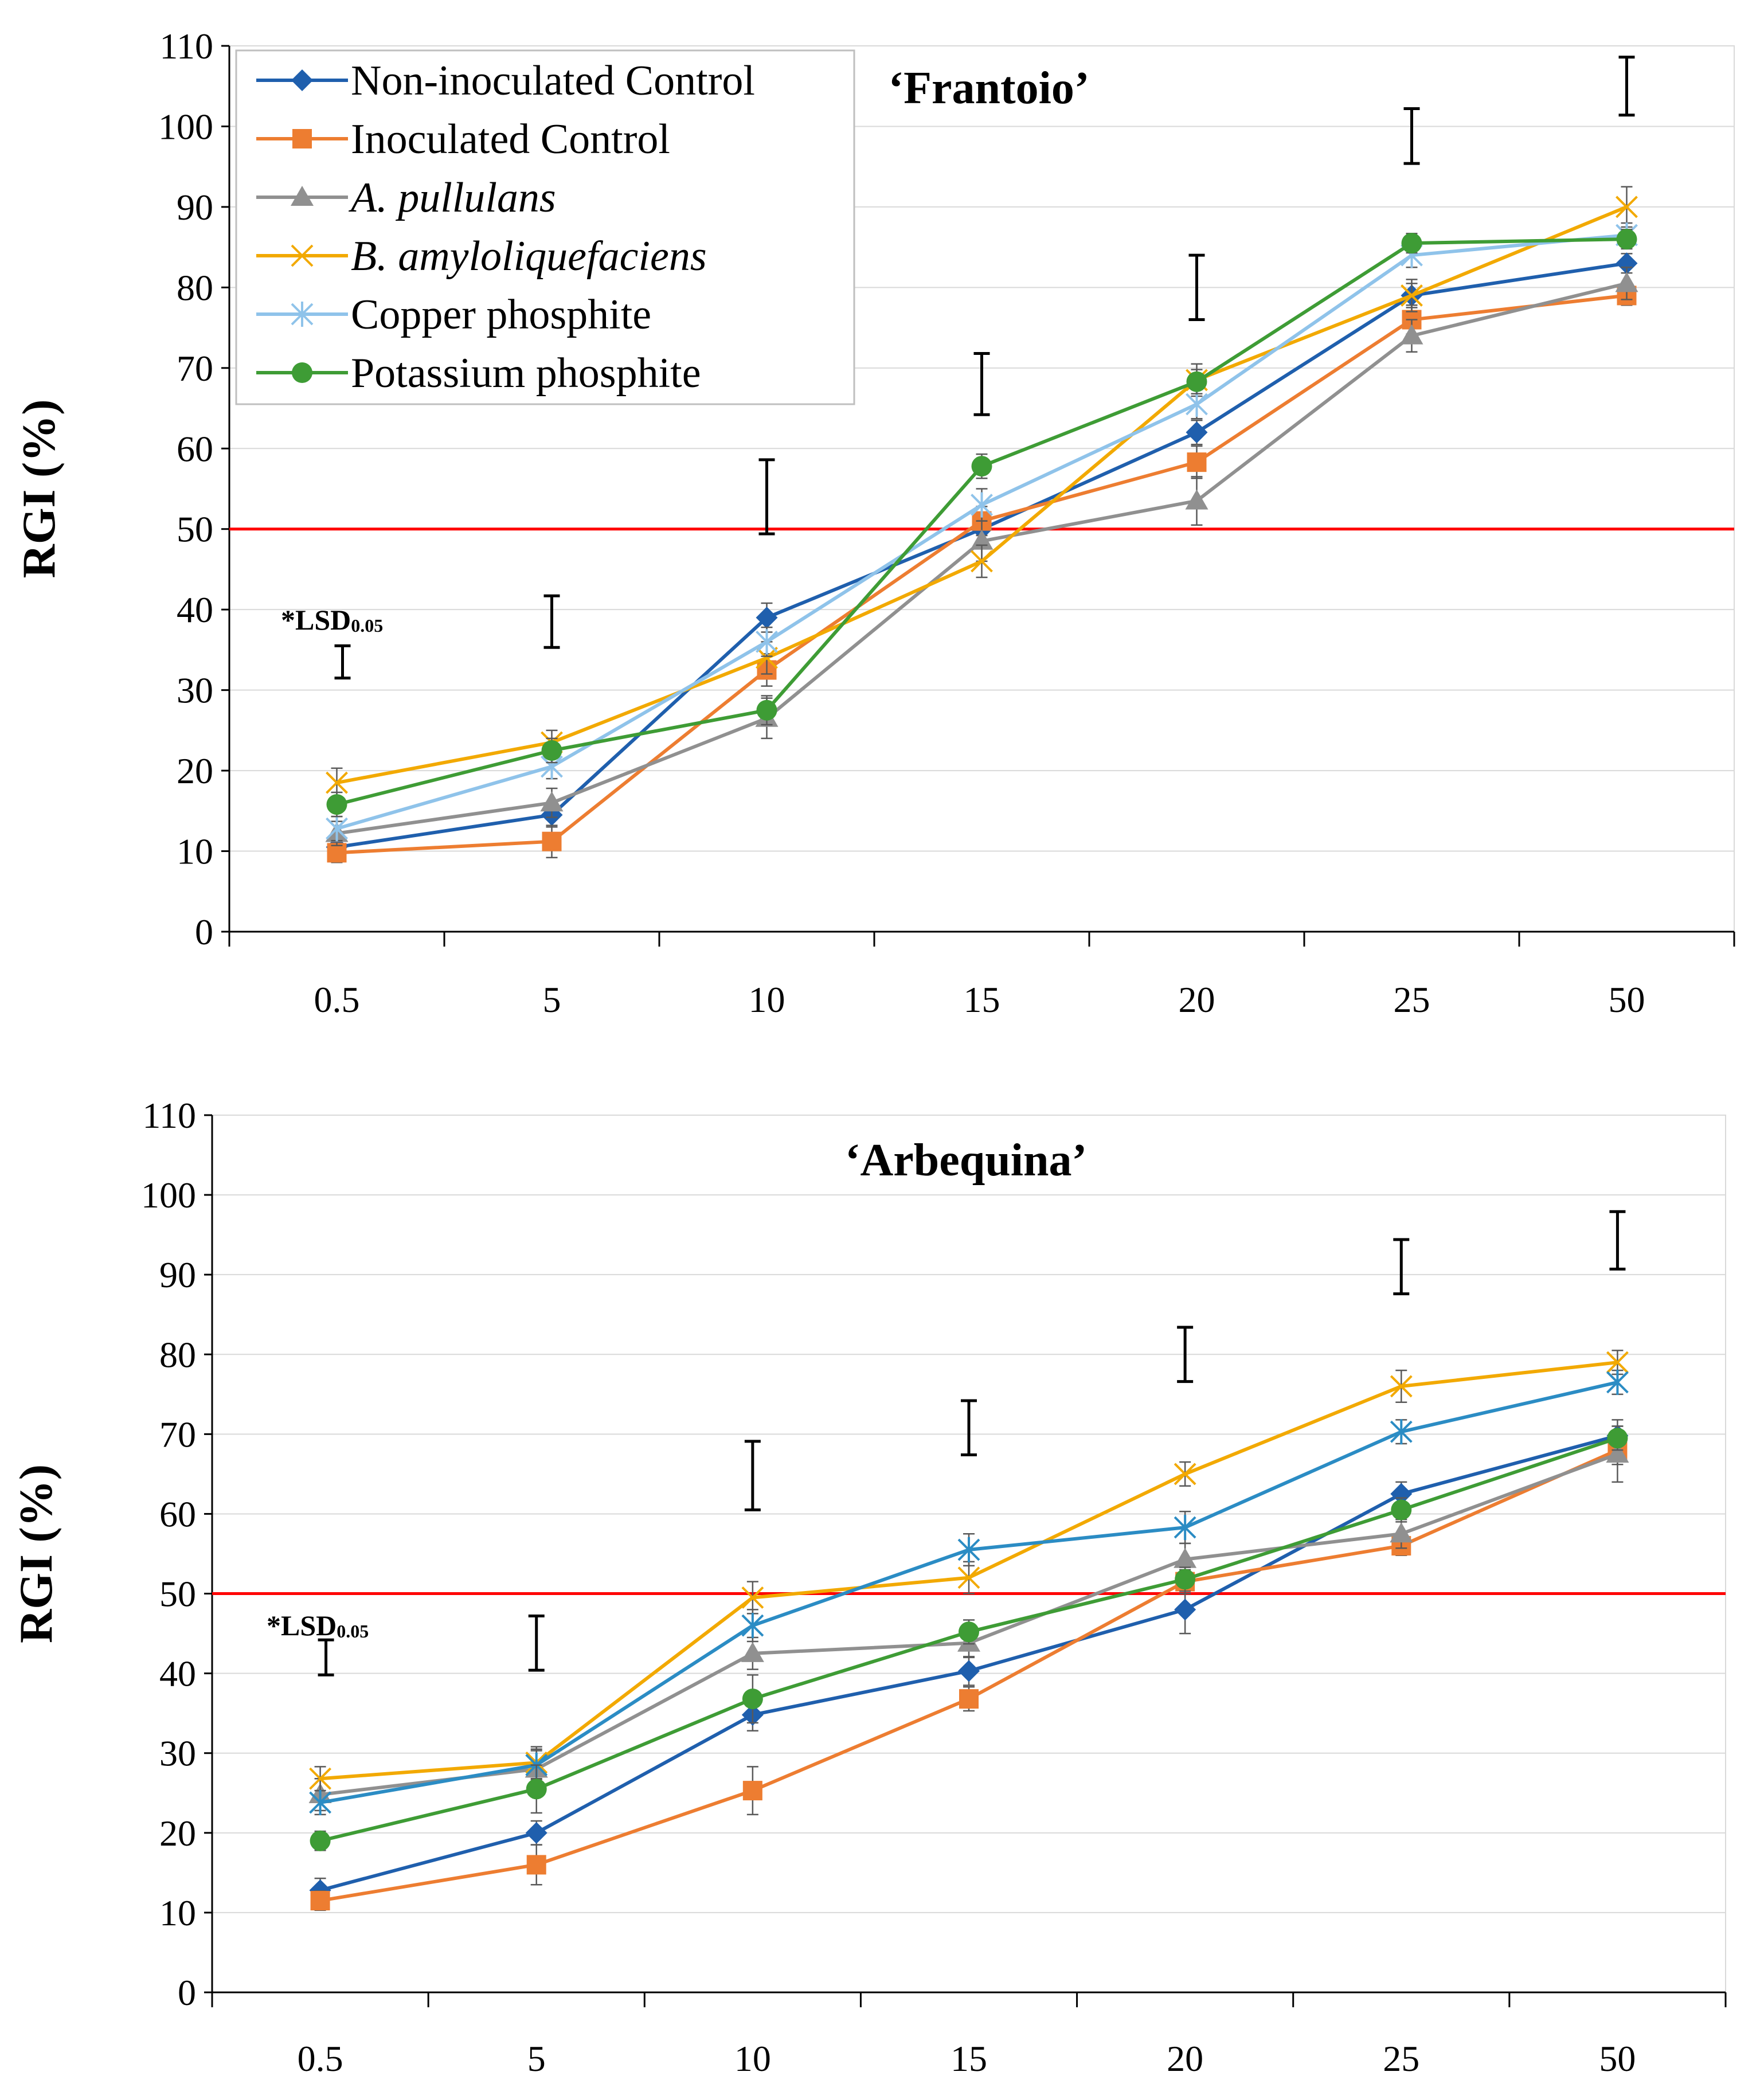 This screenshot has width=1764, height=2099. I want to click on legend-item: Non-inoculated Control, so click(506, 80).